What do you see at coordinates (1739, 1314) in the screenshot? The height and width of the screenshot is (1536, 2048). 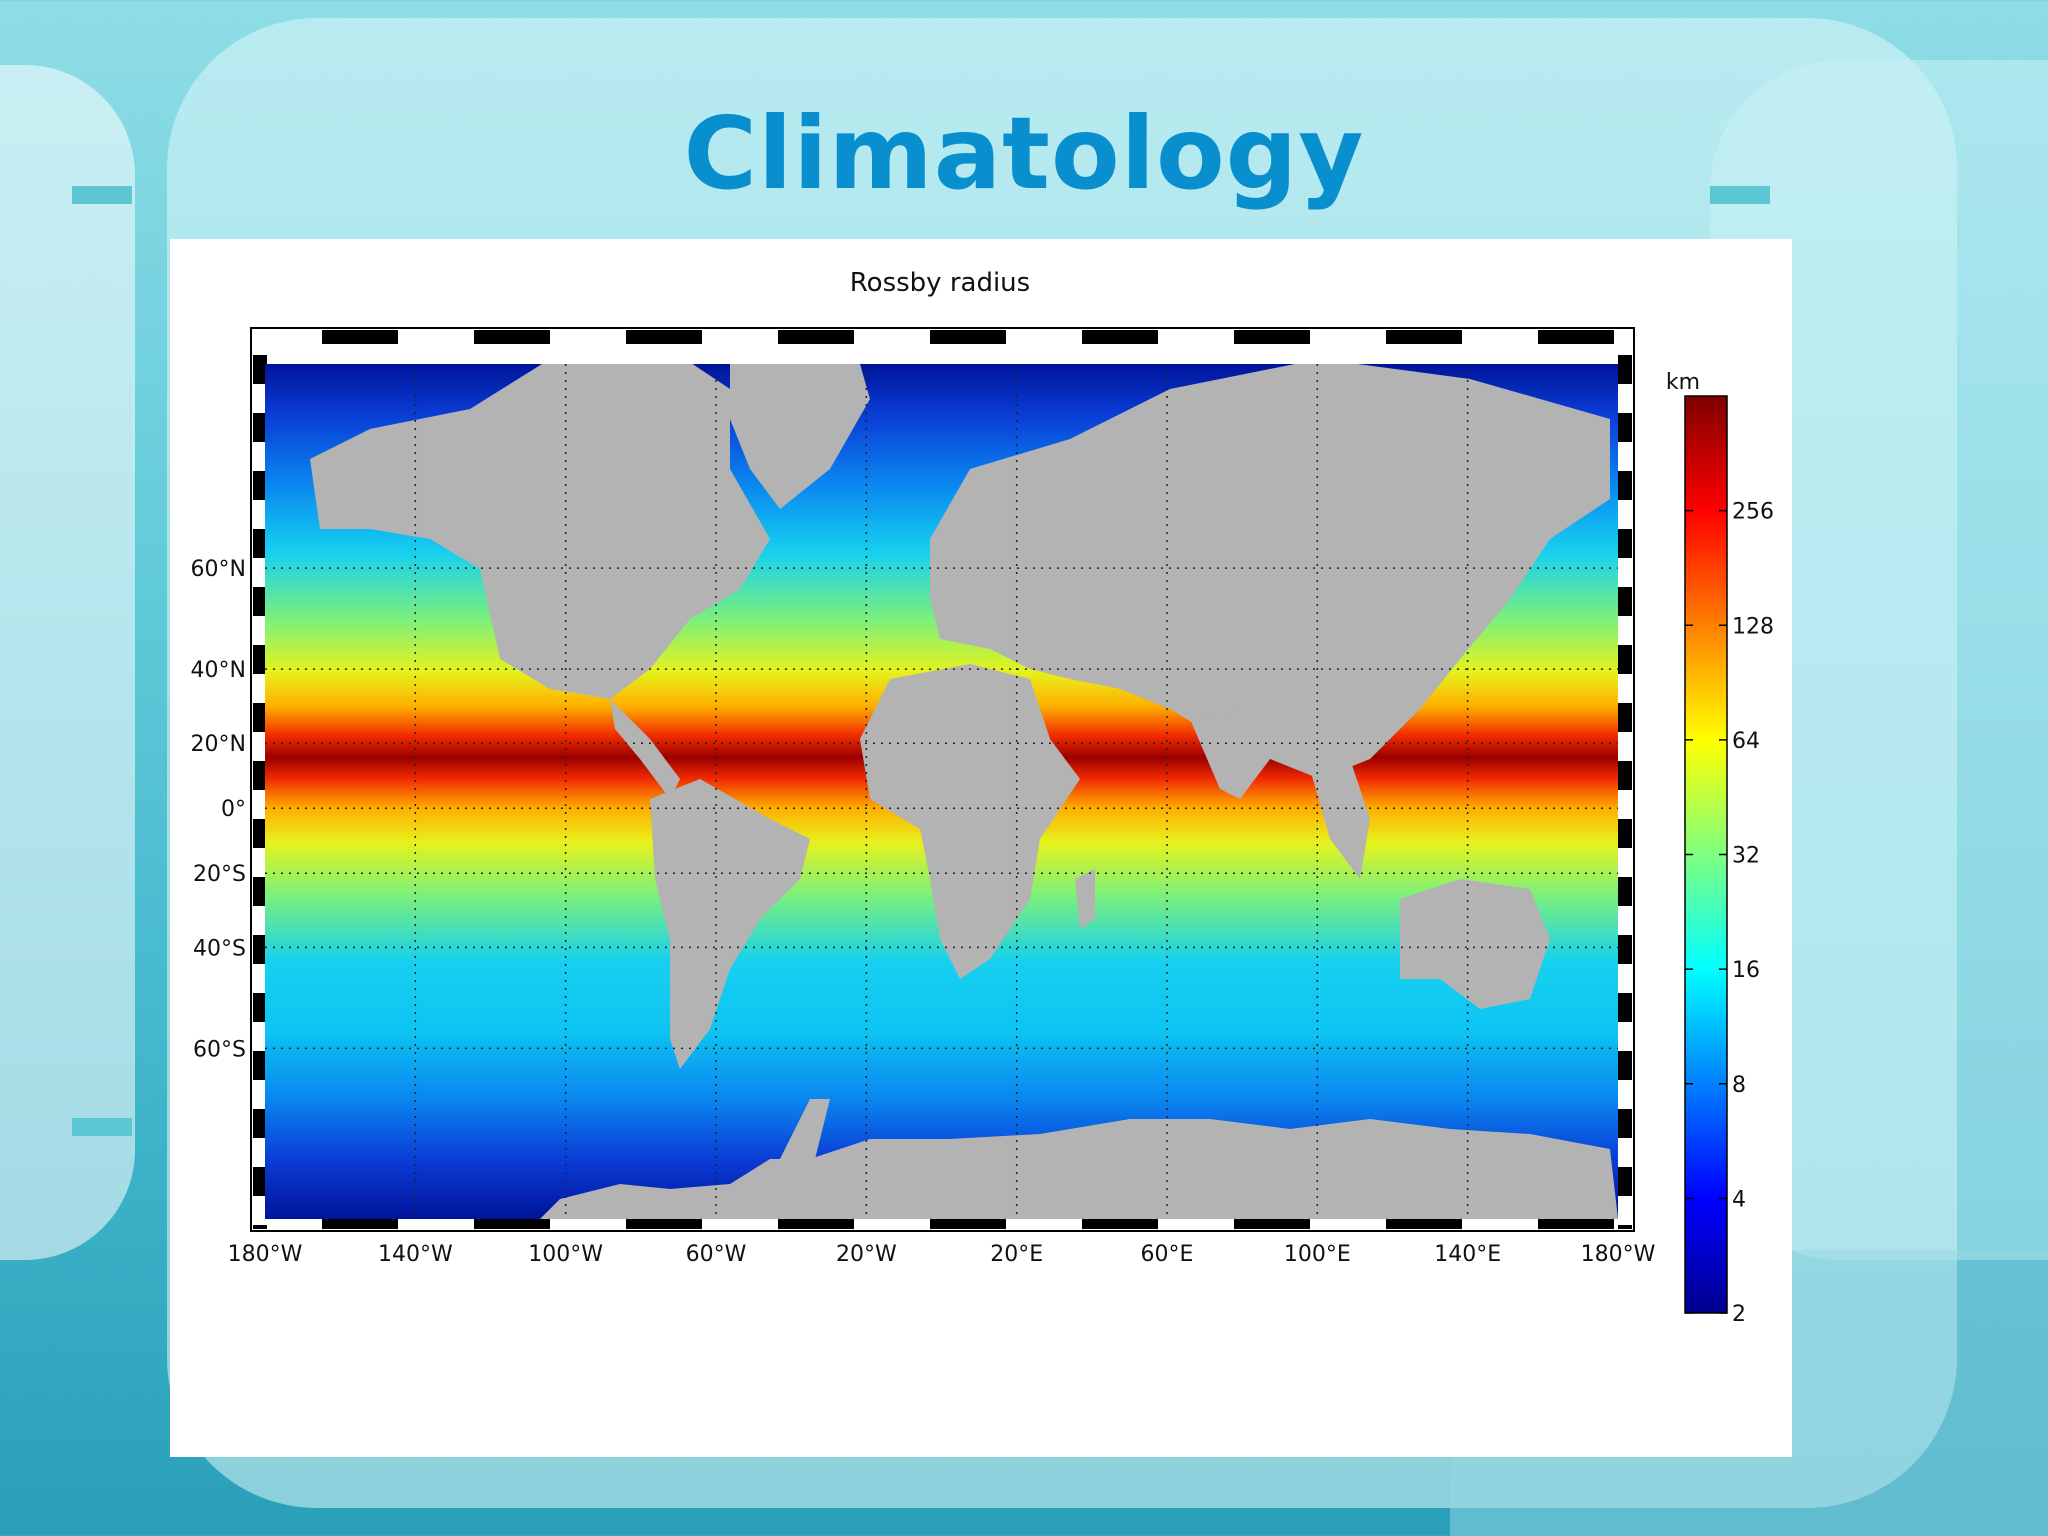 I see `colorbar-tick-label: 2` at bounding box center [1739, 1314].